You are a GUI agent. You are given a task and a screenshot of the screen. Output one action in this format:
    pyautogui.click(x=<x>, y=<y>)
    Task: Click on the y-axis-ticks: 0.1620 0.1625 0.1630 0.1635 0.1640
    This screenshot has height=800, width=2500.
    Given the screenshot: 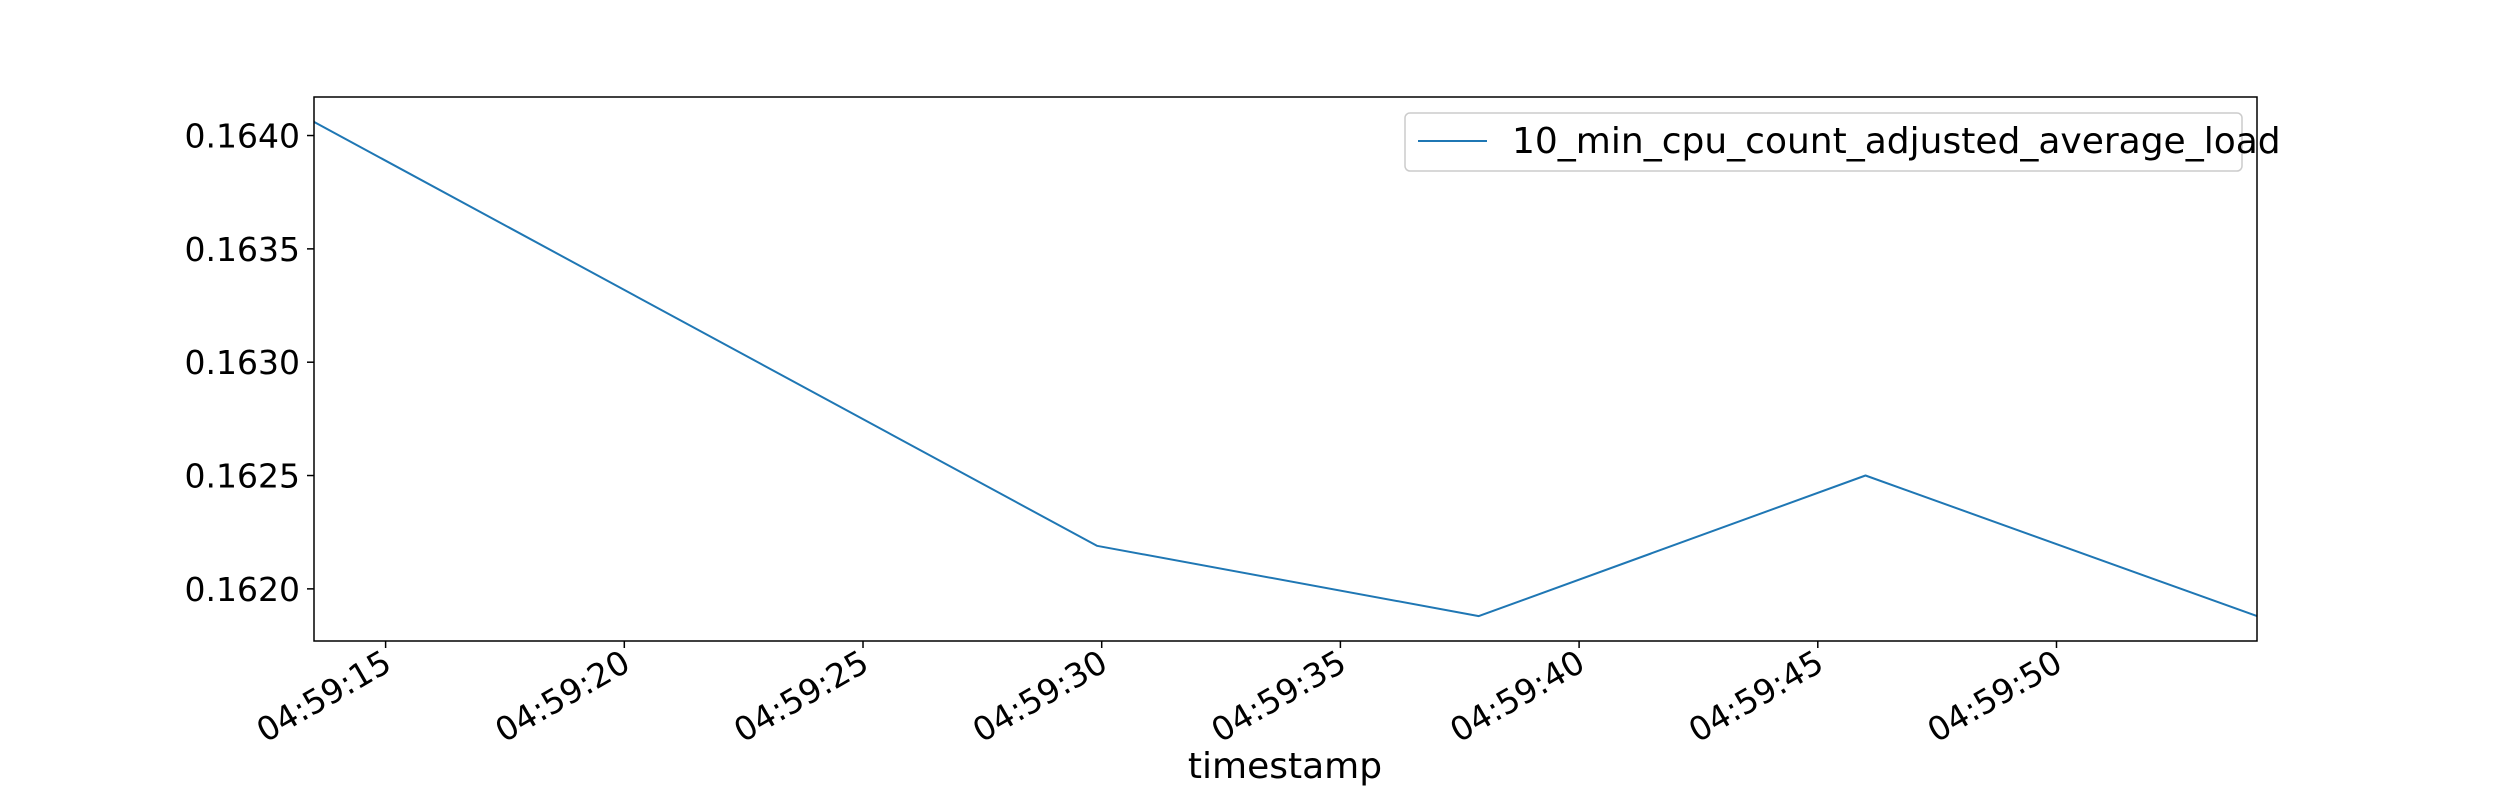 What is the action you would take?
    pyautogui.click(x=249, y=363)
    